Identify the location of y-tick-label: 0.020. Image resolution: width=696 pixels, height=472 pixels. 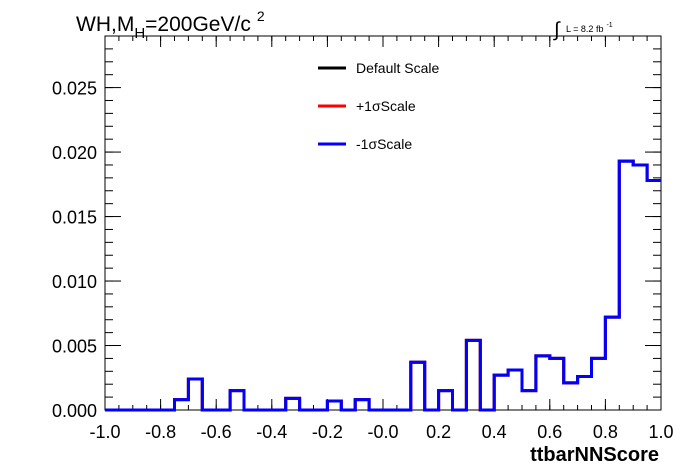
(74, 153).